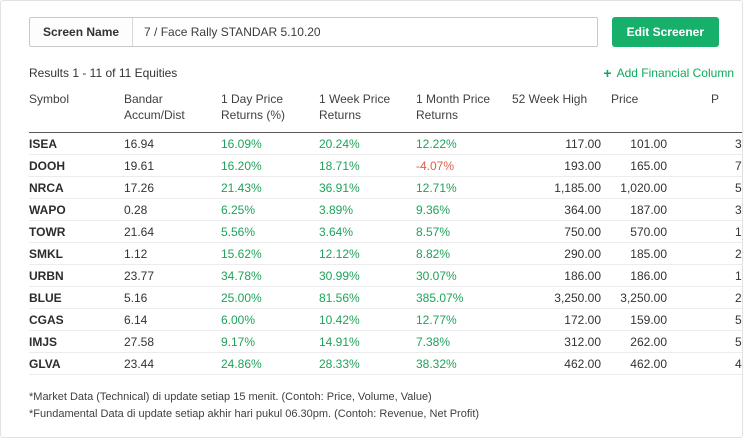 The image size is (743, 438). Describe the element at coordinates (561, 144) in the screenshot. I see `cell-high: 117.00` at that location.